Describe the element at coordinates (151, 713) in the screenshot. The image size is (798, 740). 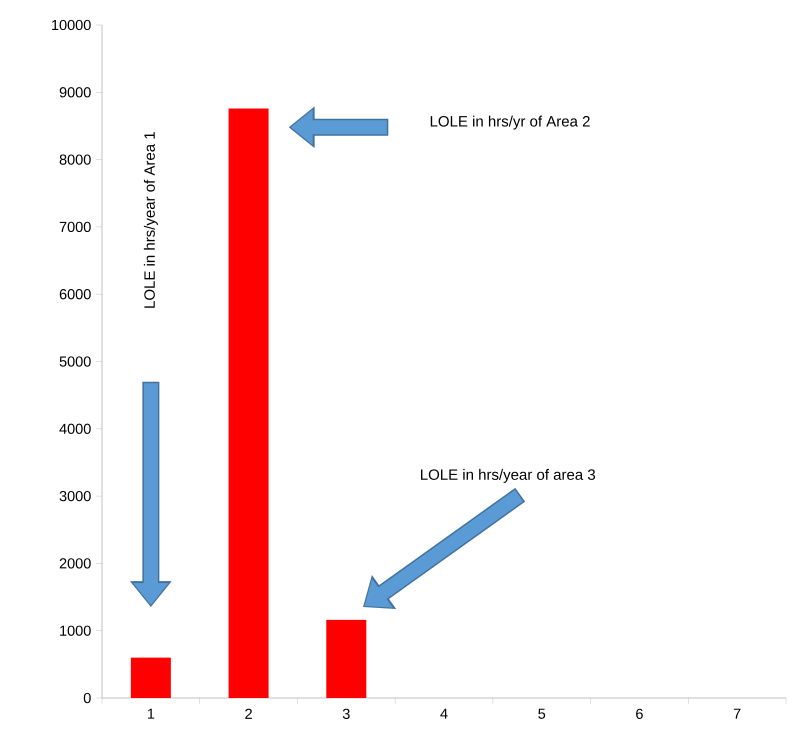
I see `x-tick-label: 1` at that location.